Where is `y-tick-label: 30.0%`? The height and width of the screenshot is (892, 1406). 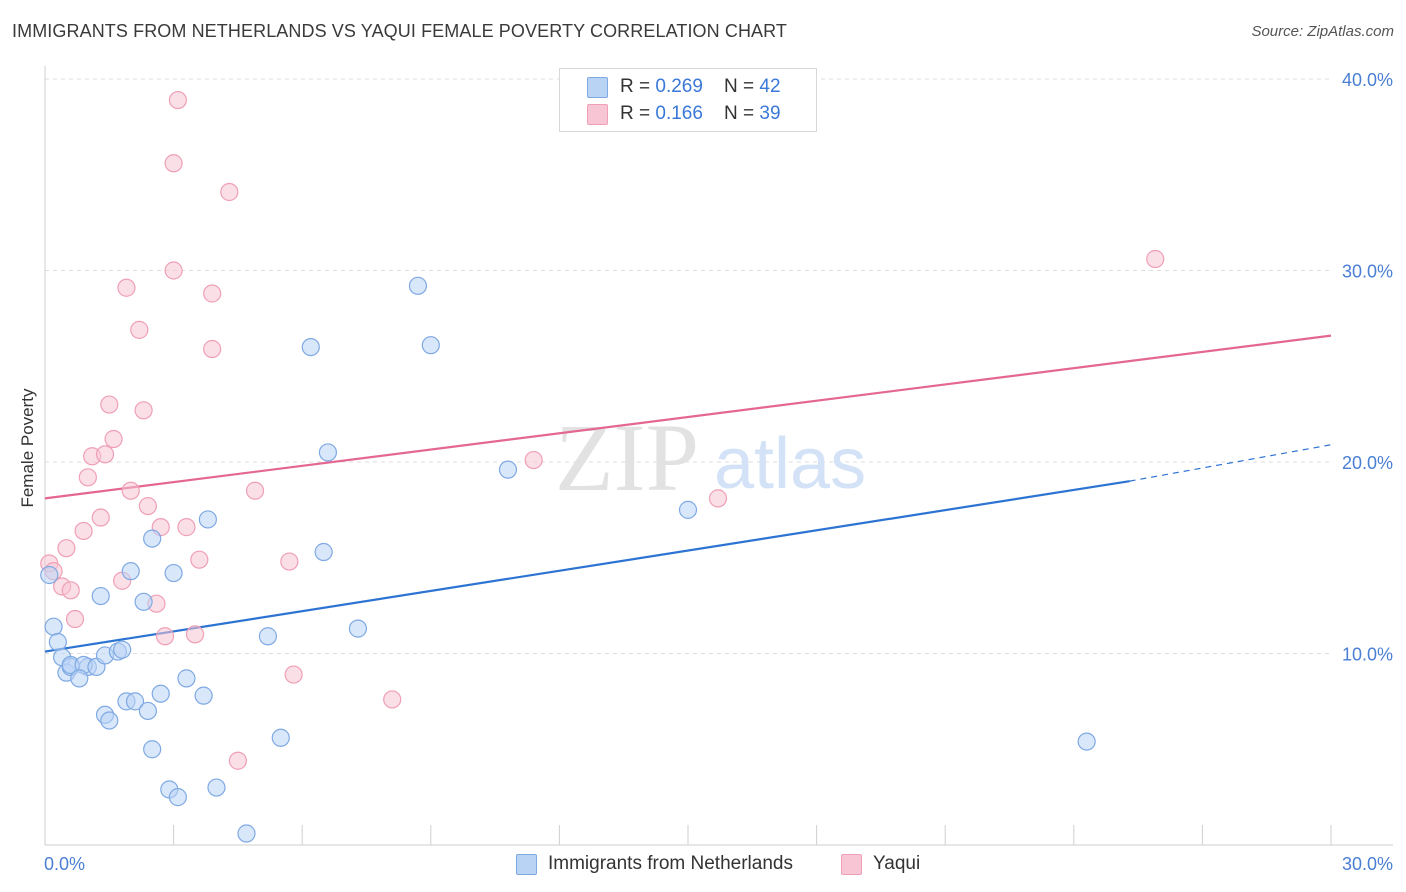 y-tick-label: 30.0% is located at coordinates (1367, 272).